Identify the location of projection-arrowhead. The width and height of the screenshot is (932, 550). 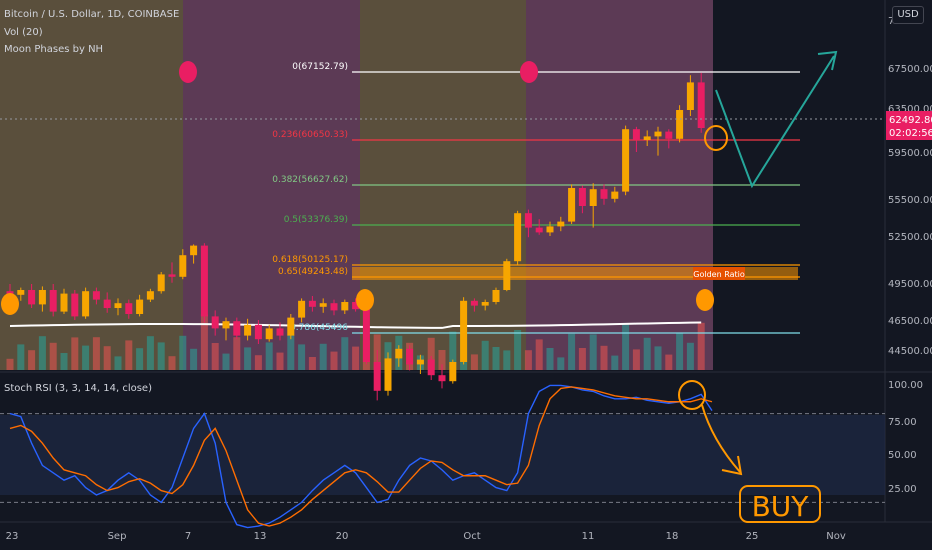
(827, 60).